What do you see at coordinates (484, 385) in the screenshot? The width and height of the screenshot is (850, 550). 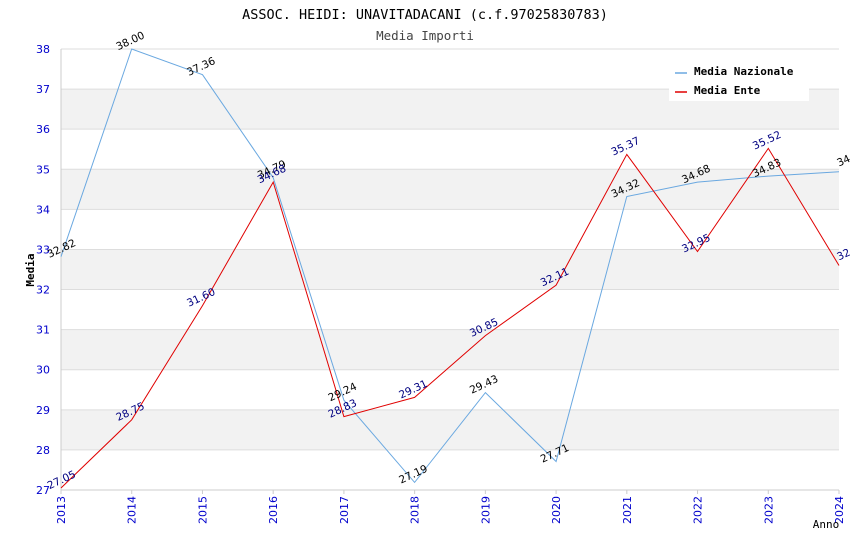 I see `data-label: 29.43` at bounding box center [484, 385].